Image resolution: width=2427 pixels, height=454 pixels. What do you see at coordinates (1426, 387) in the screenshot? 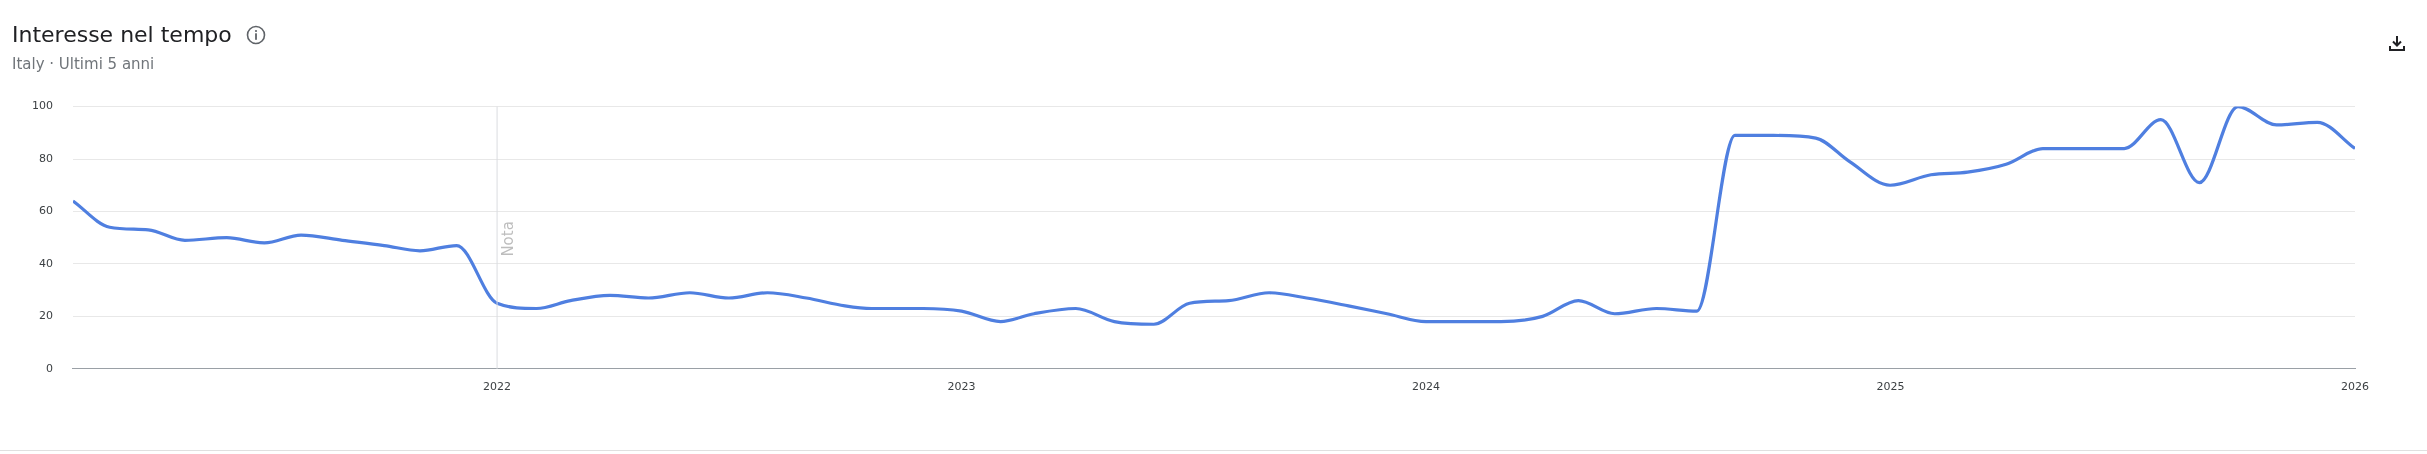
I see `x-tick-label: 2024` at bounding box center [1426, 387].